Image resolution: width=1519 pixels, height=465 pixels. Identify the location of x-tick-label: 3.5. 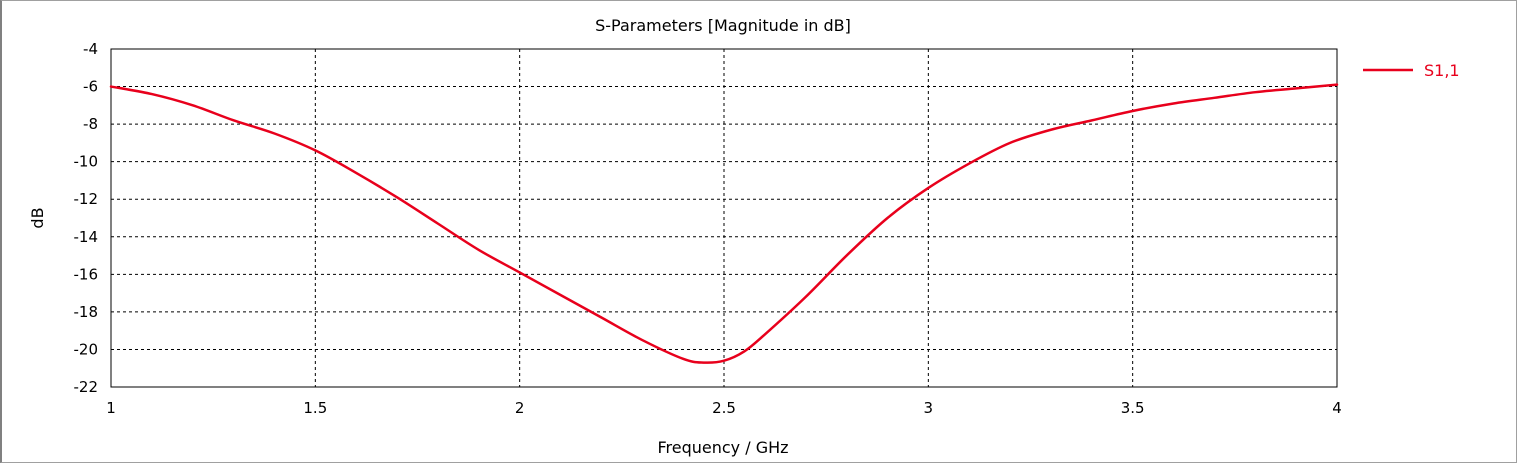
(1133, 408).